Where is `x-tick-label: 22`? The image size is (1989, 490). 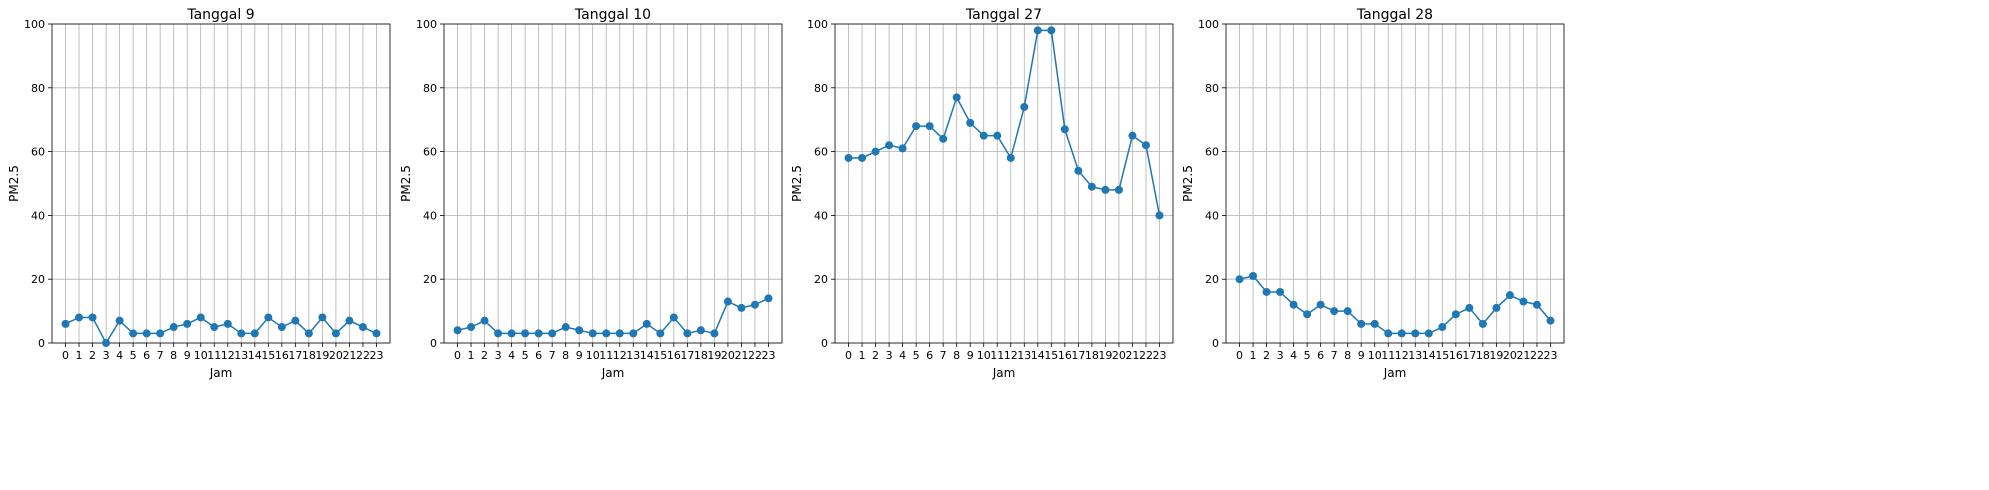 x-tick-label: 22 is located at coordinates (1537, 355).